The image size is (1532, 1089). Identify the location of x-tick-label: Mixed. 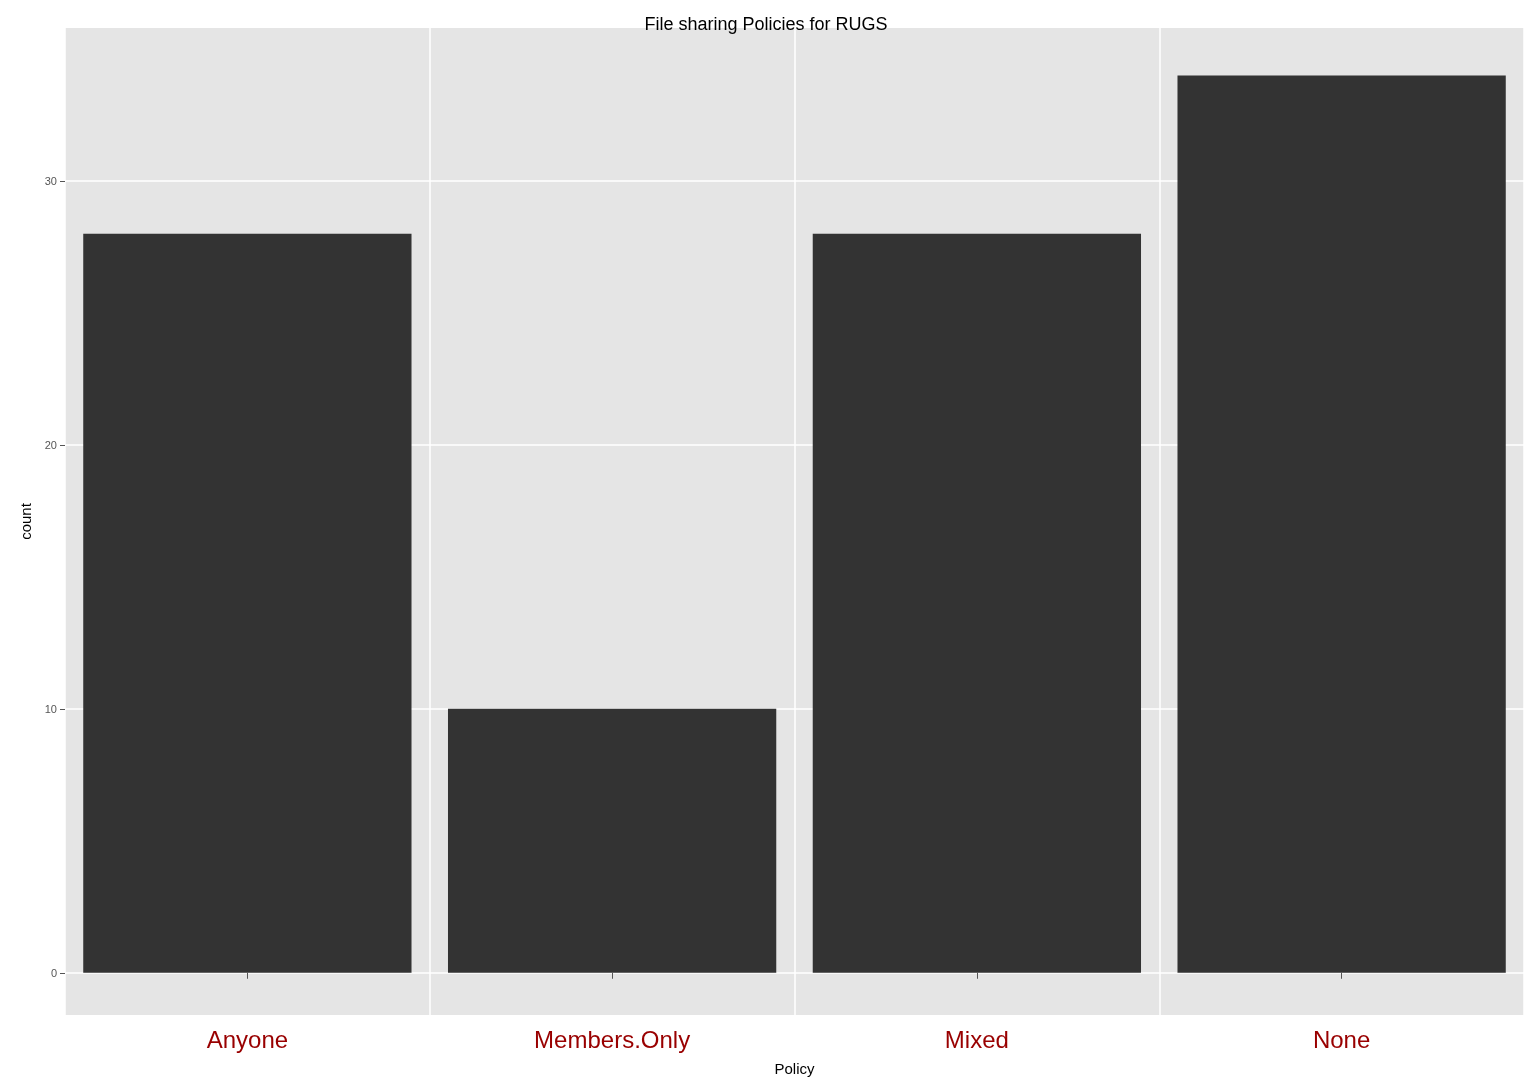
(976, 1039).